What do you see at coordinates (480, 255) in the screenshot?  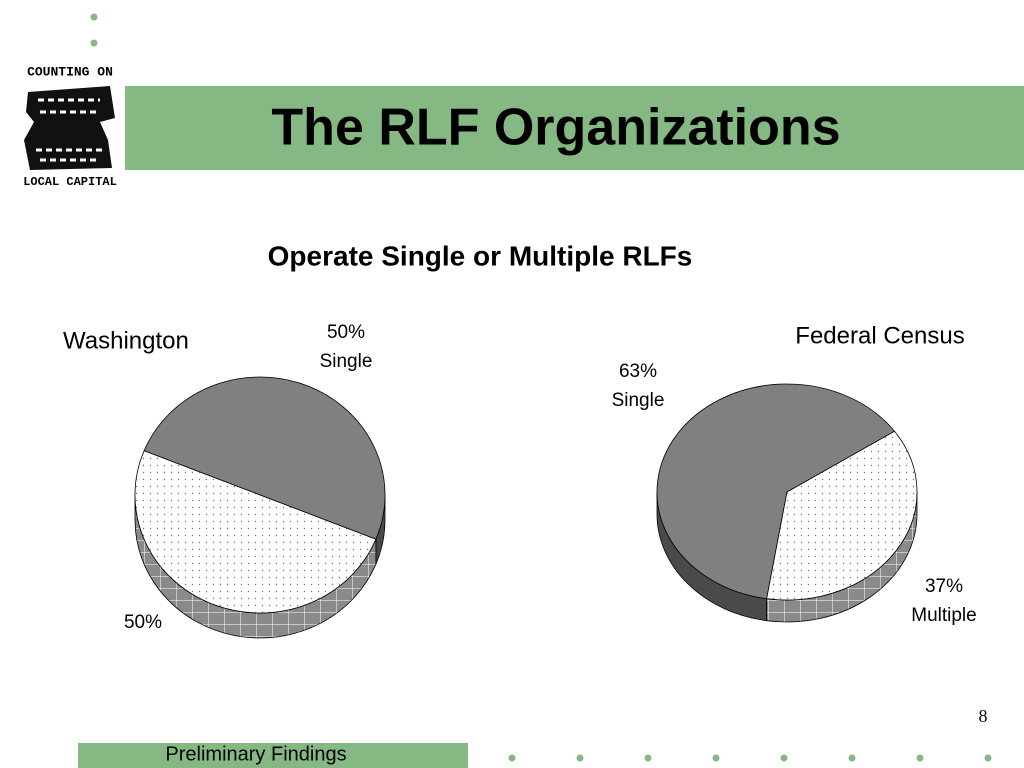 I see `subtitle: Operate Single or Multiple RLFs` at bounding box center [480, 255].